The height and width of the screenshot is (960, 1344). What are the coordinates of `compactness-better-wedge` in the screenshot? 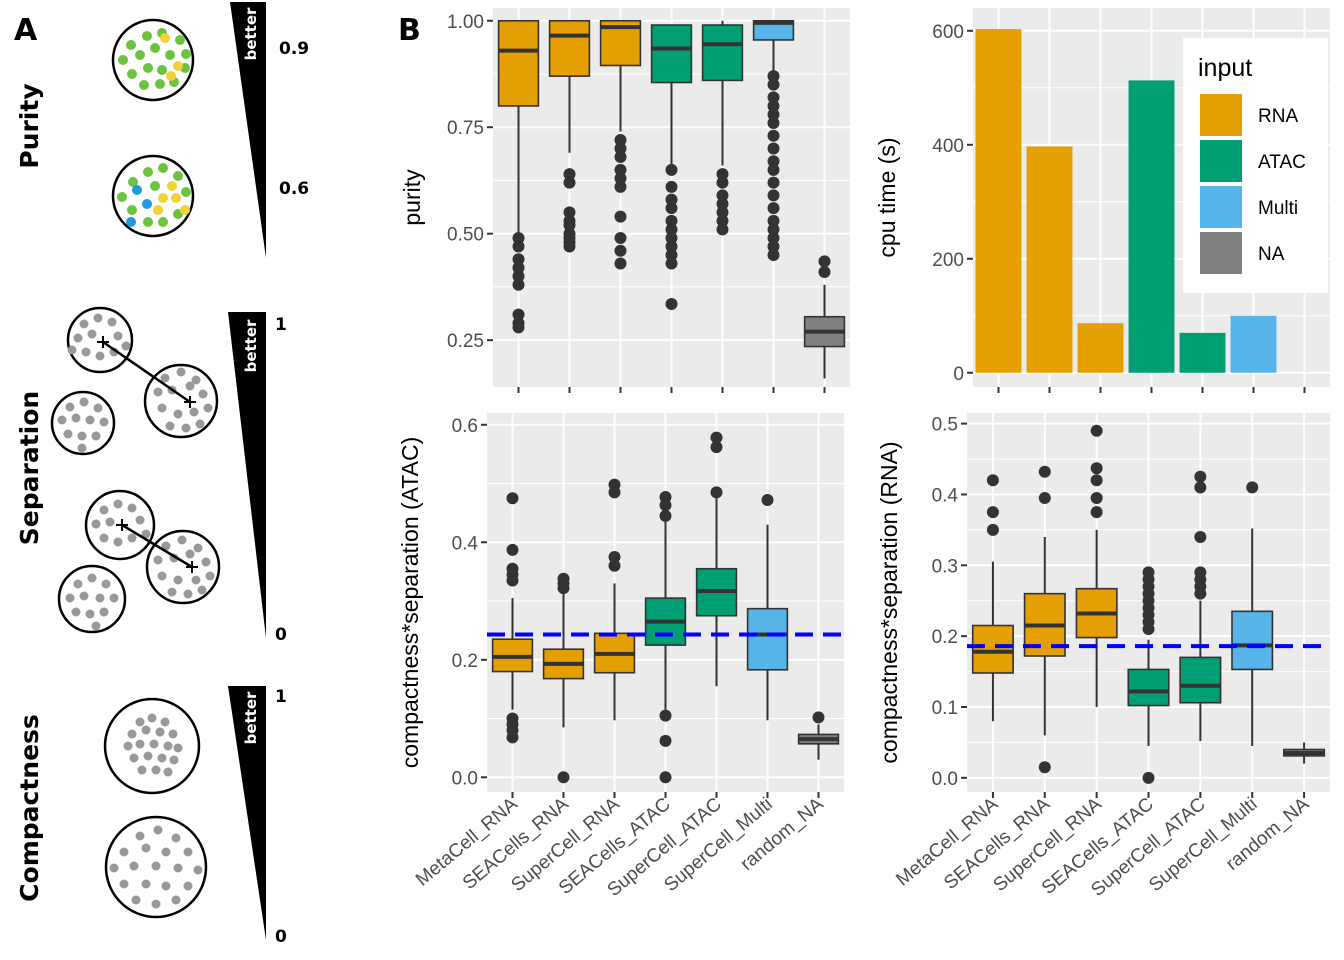 It's located at (247, 813).